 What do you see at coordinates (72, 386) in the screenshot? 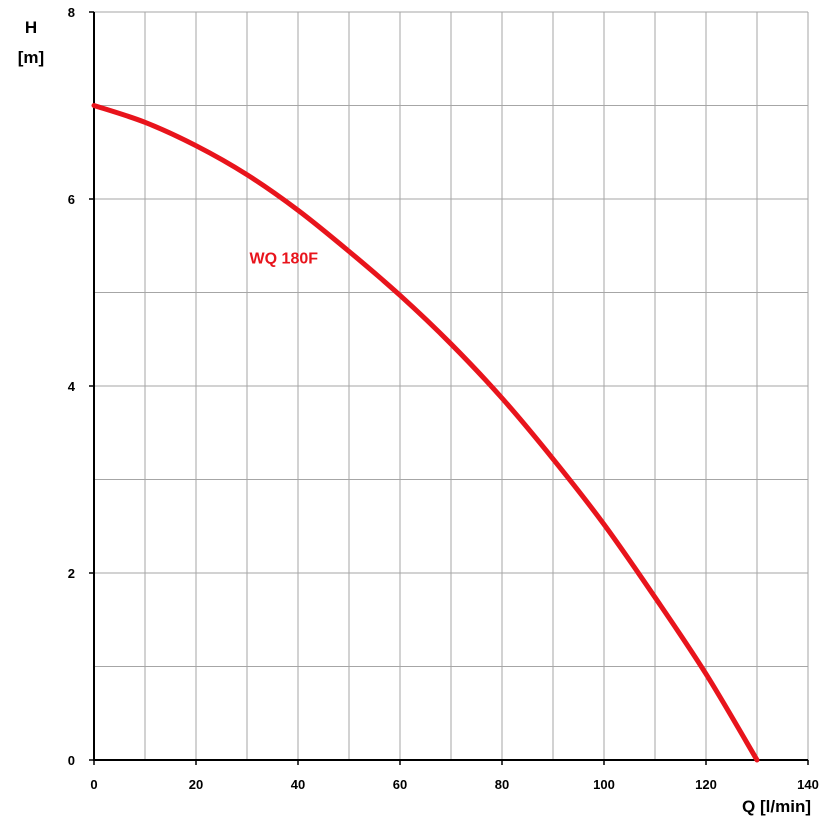
I see `y-tick-label: 4` at bounding box center [72, 386].